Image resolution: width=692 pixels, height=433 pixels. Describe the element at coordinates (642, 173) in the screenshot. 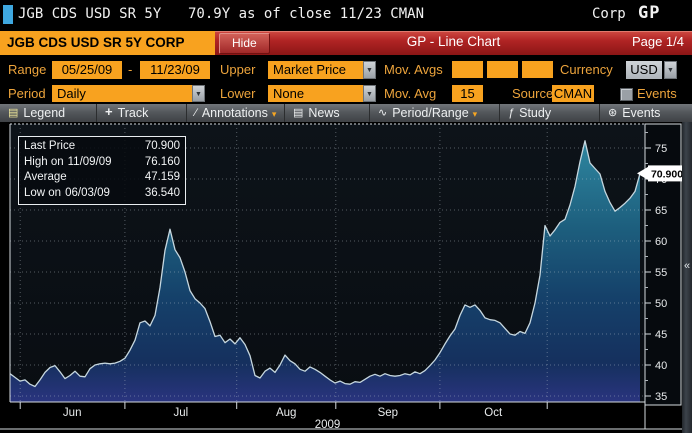

I see `price-marker-arrow-icon` at that location.